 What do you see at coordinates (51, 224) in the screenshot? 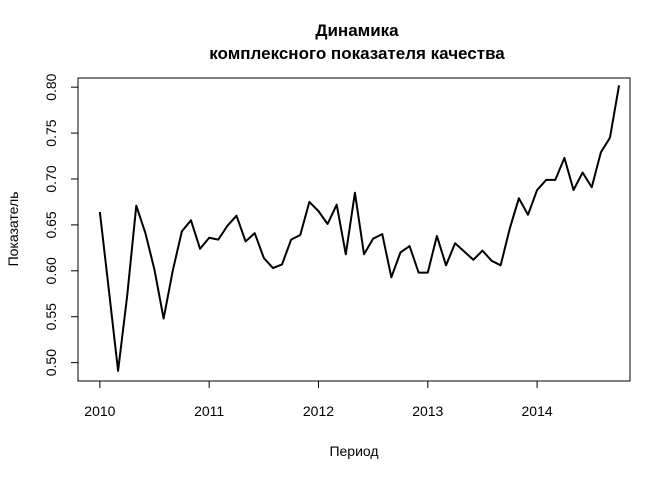
I see `y-tick-label: 0.65` at bounding box center [51, 224].